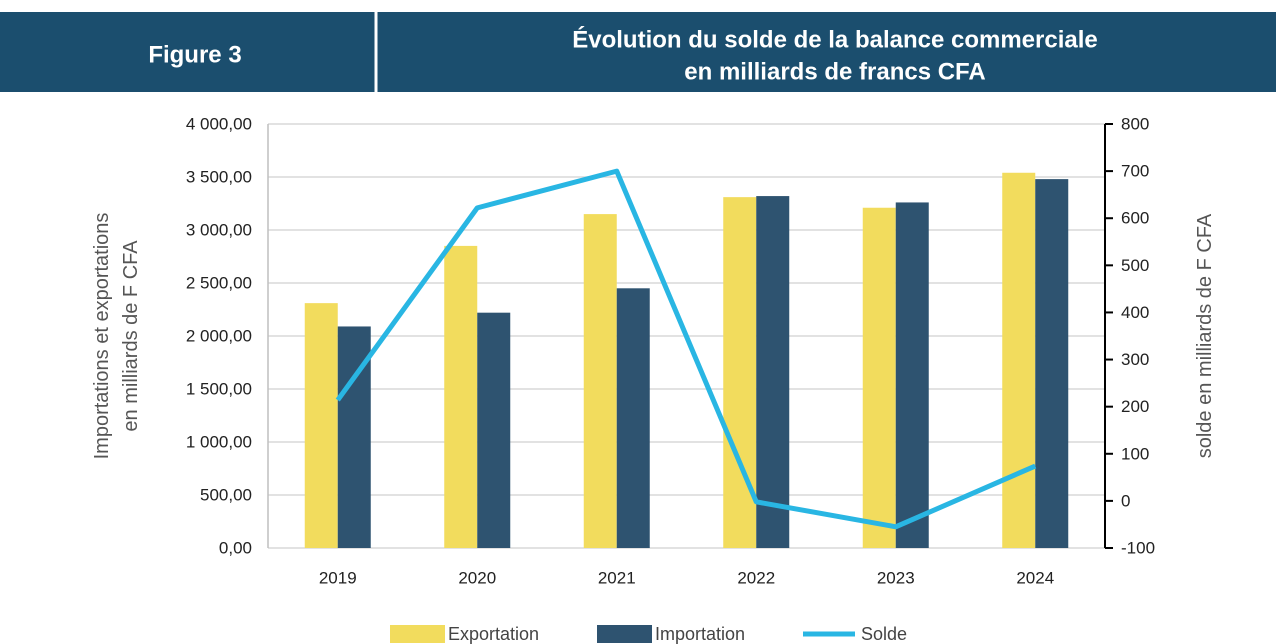 This screenshot has width=1276, height=644. I want to click on x-tick-label: 2019, so click(338, 578).